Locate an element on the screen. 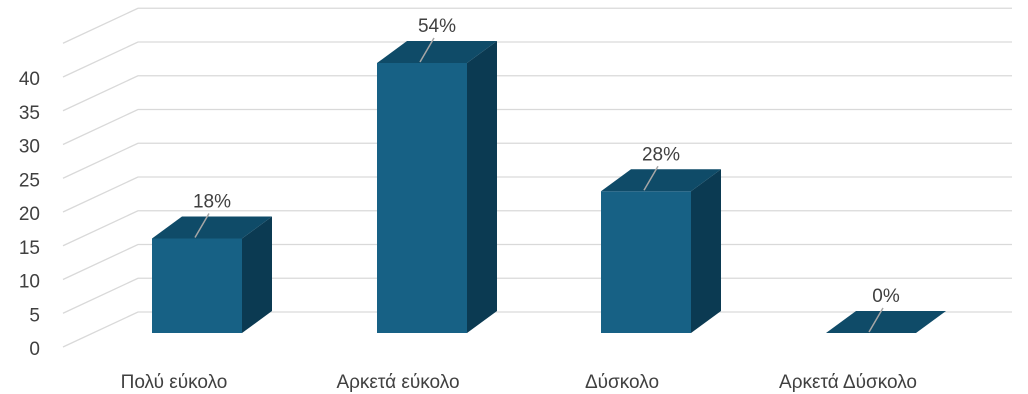 This screenshot has height=394, width=1028. category-label: Αρκετά Δύσκολο is located at coordinates (848, 382).